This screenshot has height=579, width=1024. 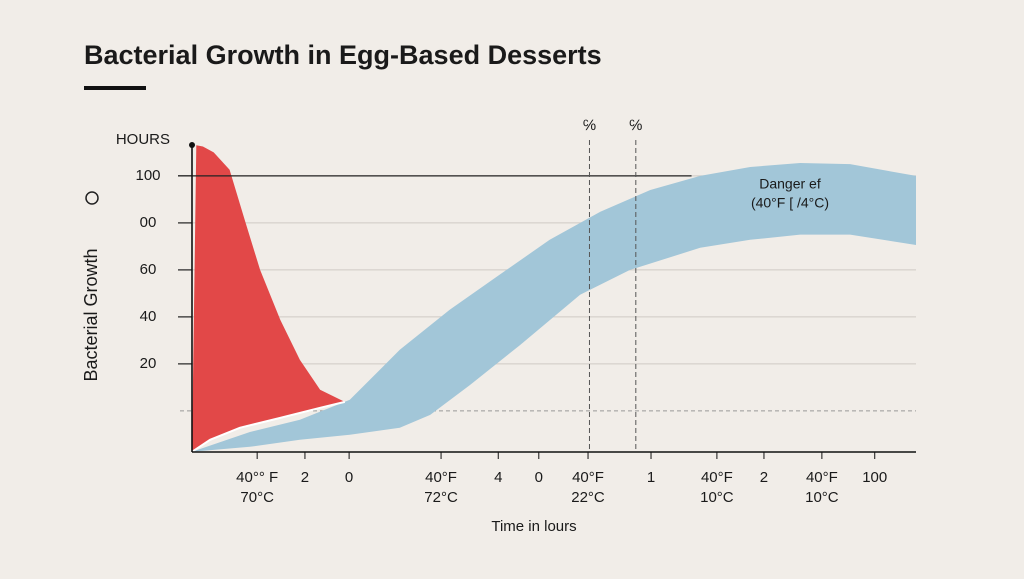 I want to click on y-label-icon, so click(x=92, y=198).